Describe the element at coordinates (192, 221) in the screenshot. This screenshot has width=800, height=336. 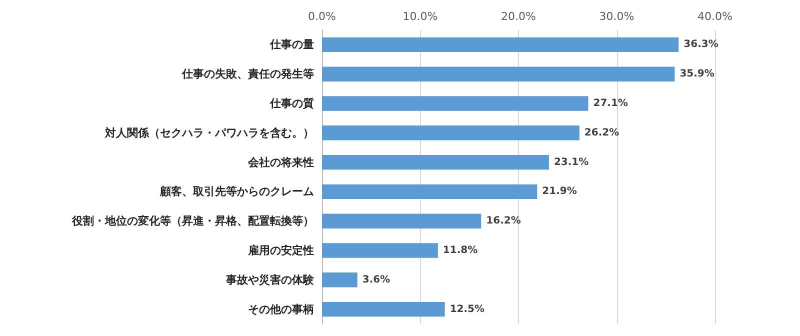
I see `y-tick-label: 役割・地位の変化等（昇進・昇格、配置転換等）` at that location.